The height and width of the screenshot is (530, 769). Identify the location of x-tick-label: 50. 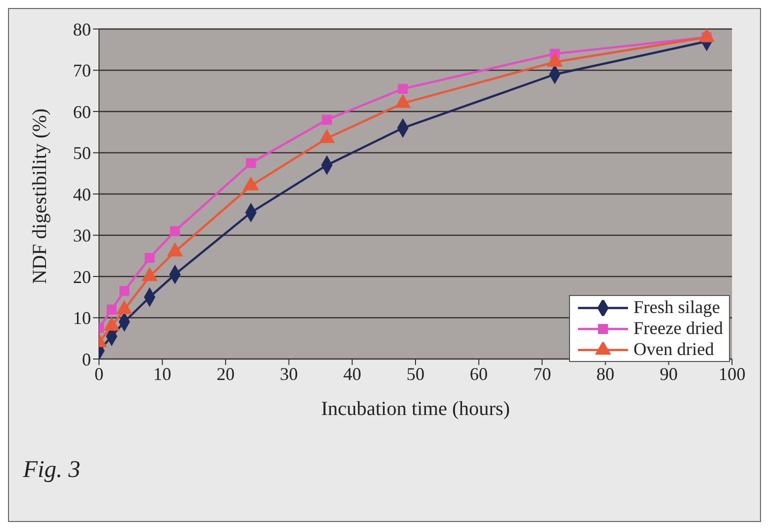
(415, 374).